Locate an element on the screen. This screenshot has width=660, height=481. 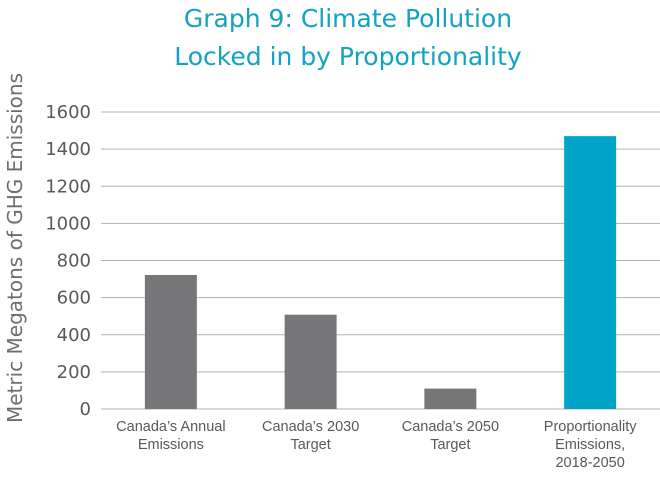
y-tick-label: 1400 is located at coordinates (68, 149).